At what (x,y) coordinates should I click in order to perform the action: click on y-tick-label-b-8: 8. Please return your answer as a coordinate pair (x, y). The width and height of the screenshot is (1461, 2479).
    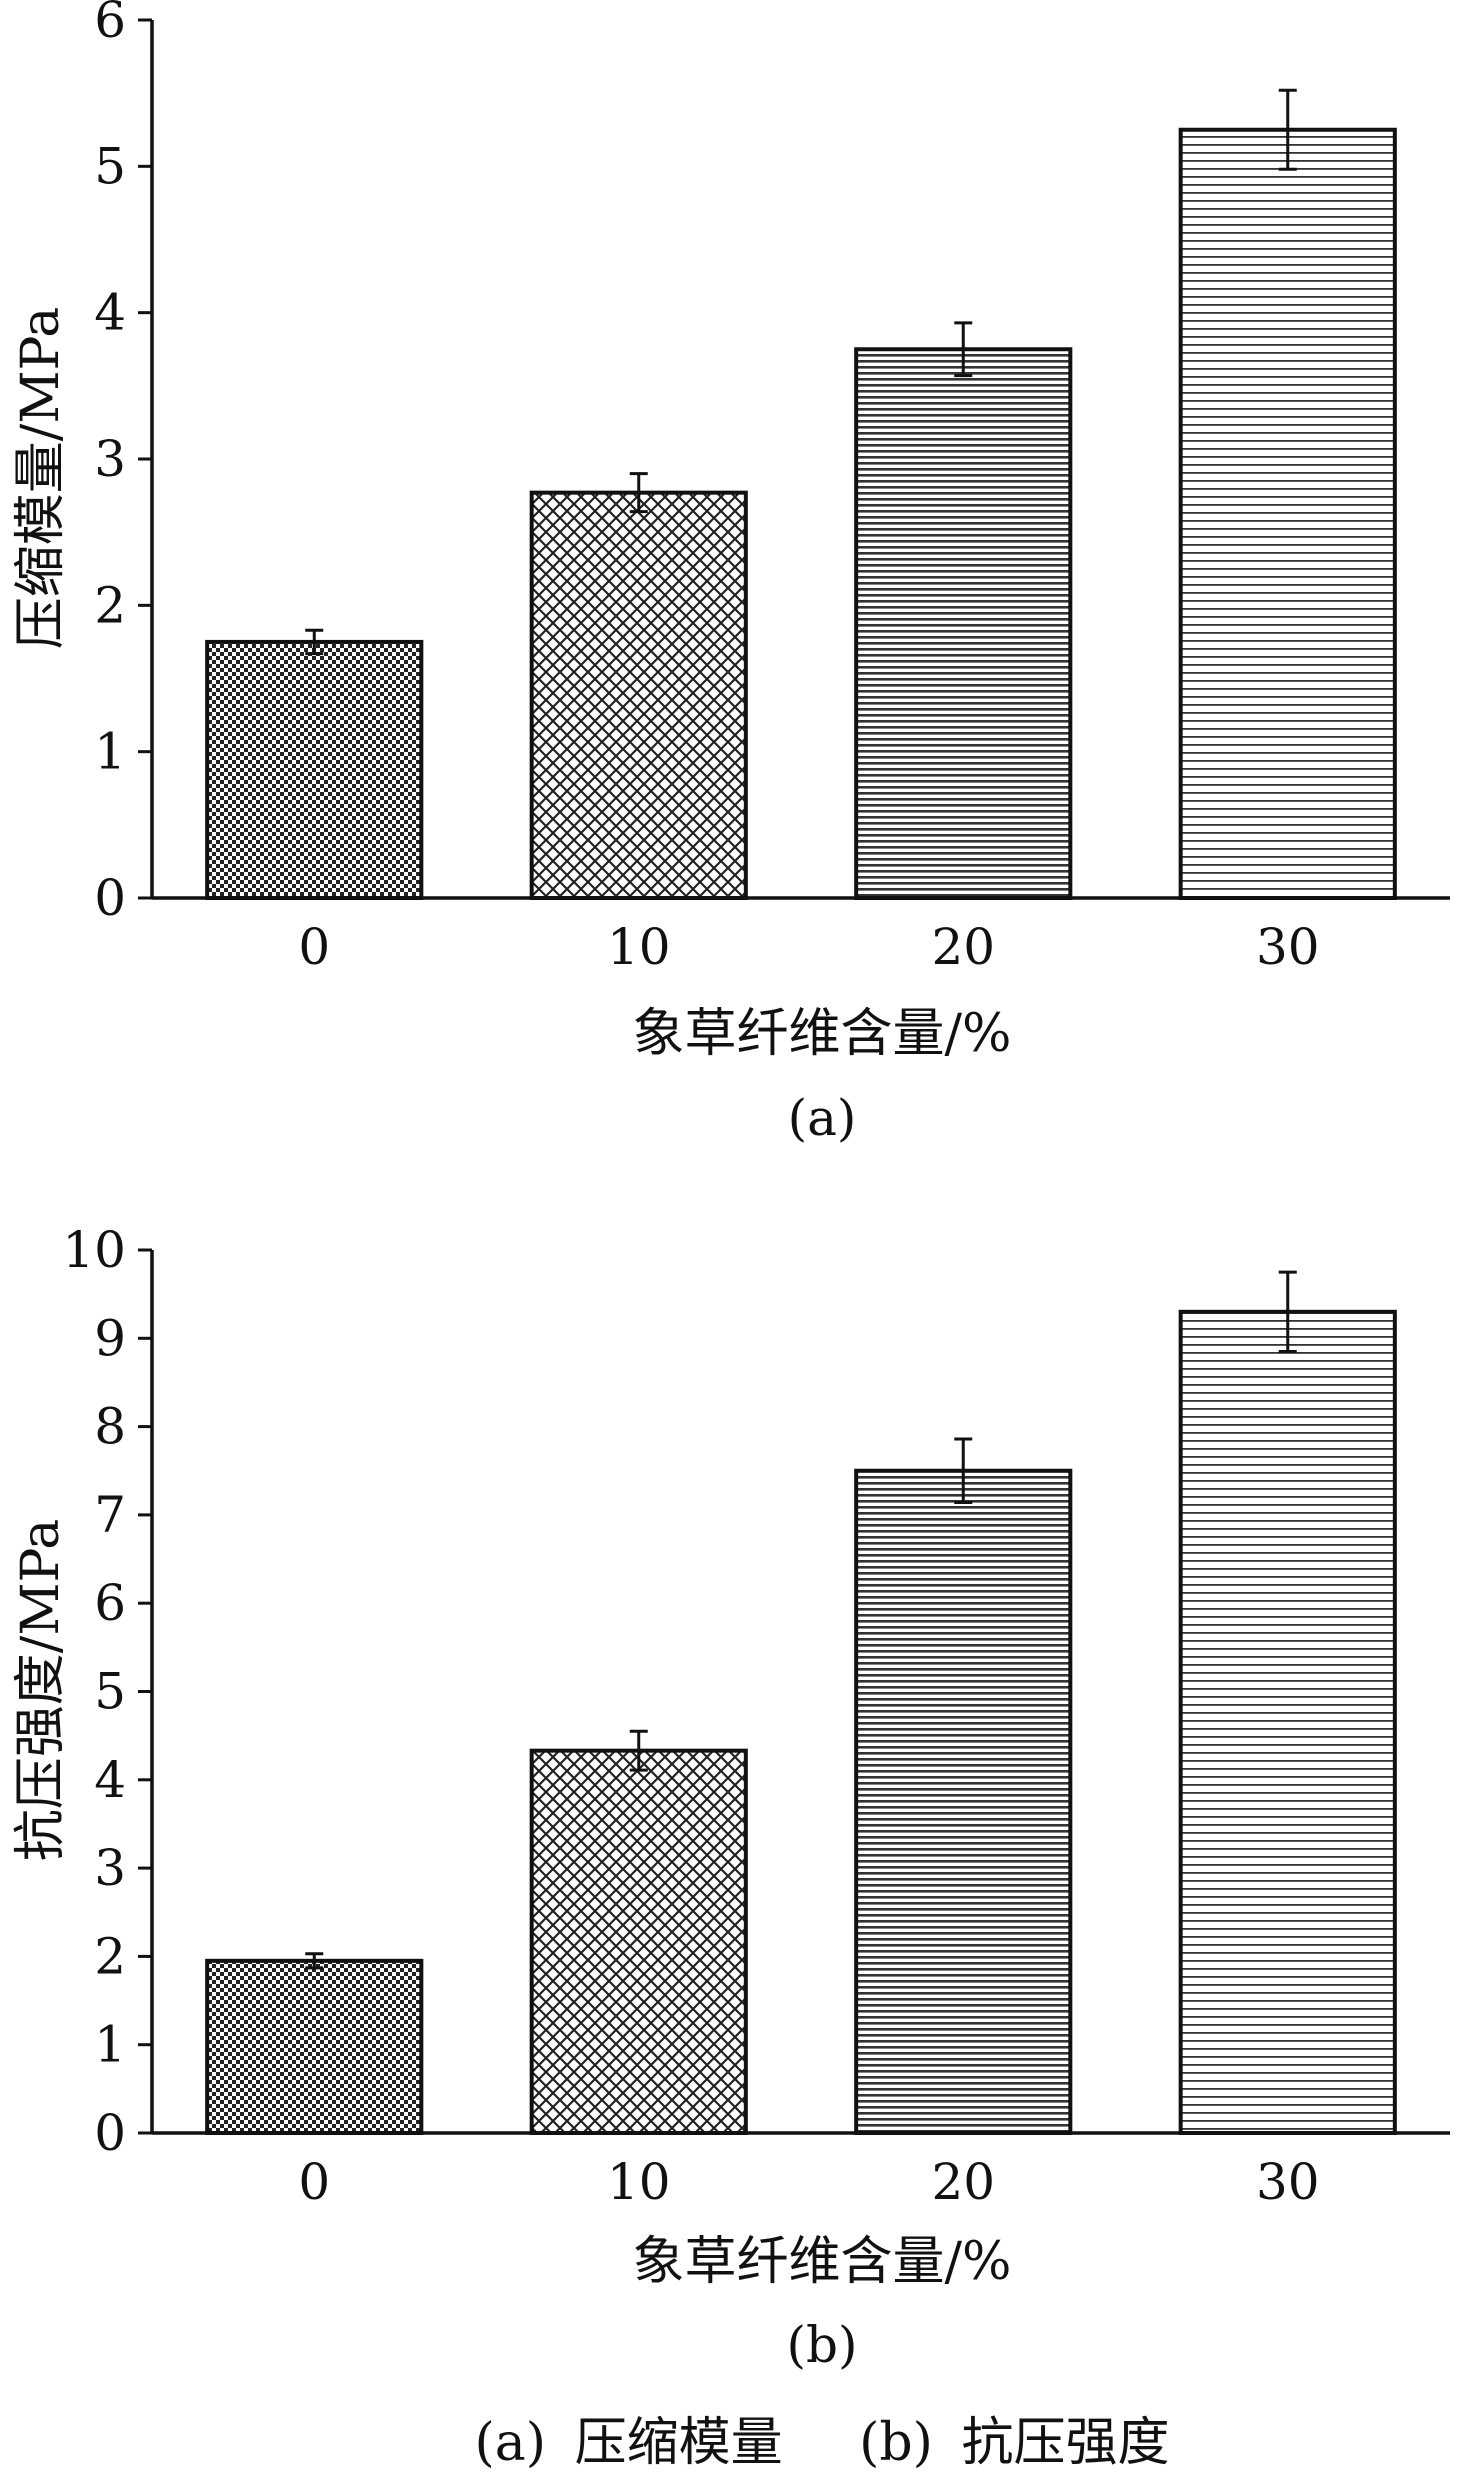
    Looking at the image, I should click on (110, 1427).